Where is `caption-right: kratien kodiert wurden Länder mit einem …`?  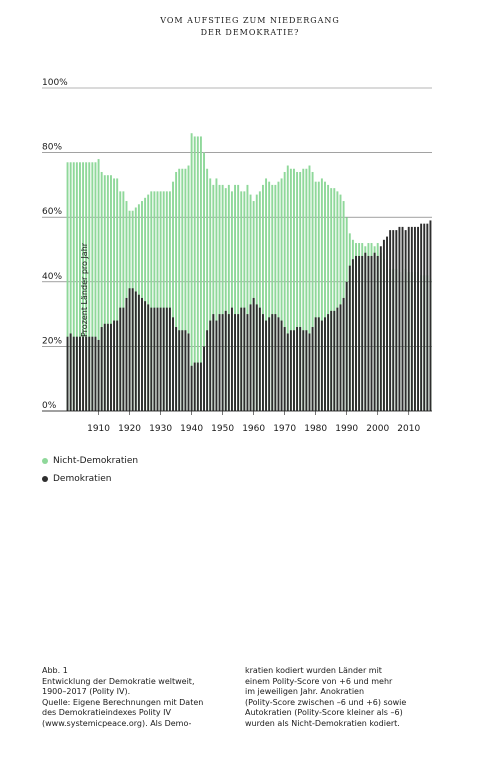
caption-right: kratien kodiert wurden Länder mit einem … is located at coordinates (325, 697).